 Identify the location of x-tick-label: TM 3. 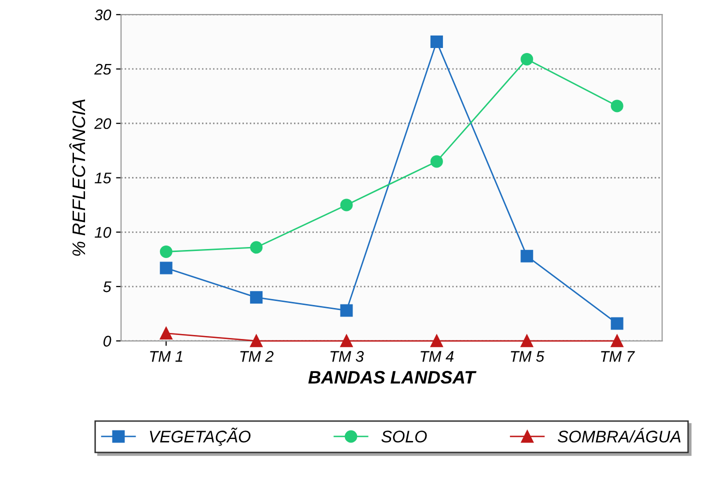
(347, 356).